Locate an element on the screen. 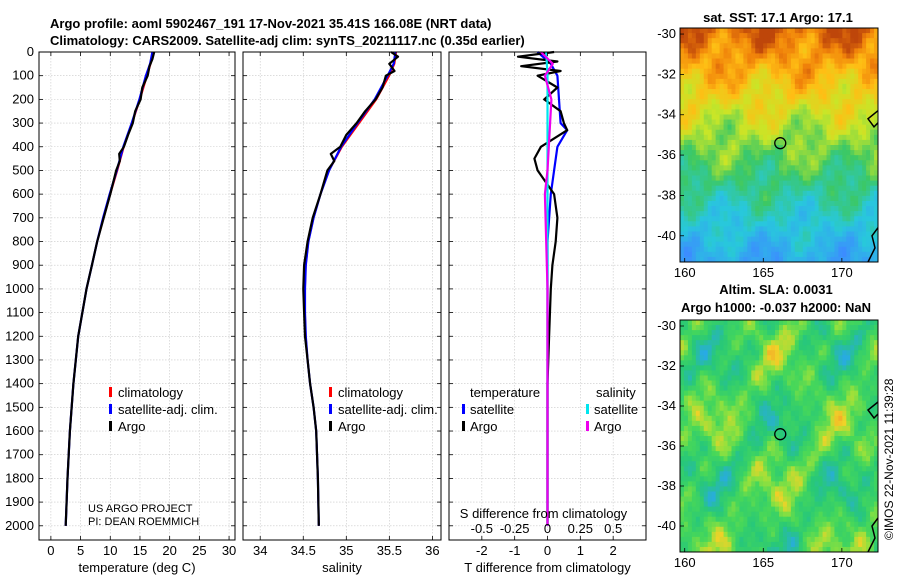  y-tick-label: 1800 is located at coordinates (19, 477).